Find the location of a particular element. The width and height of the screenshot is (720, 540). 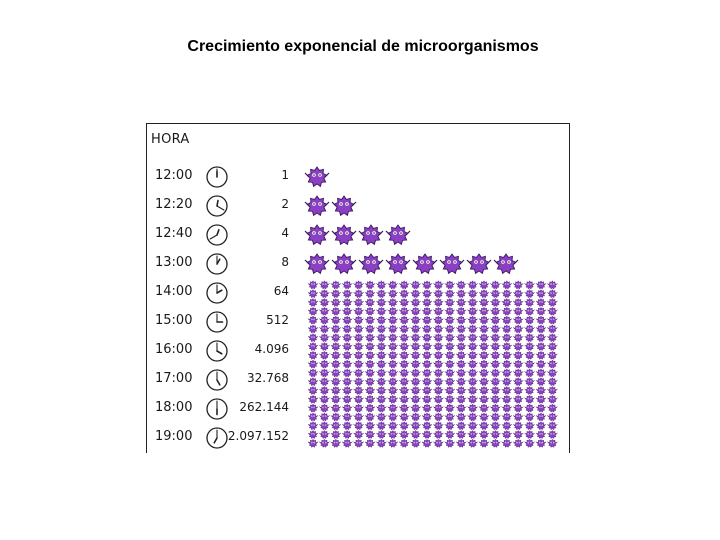

time-label: 12:00 is located at coordinates (174, 175).